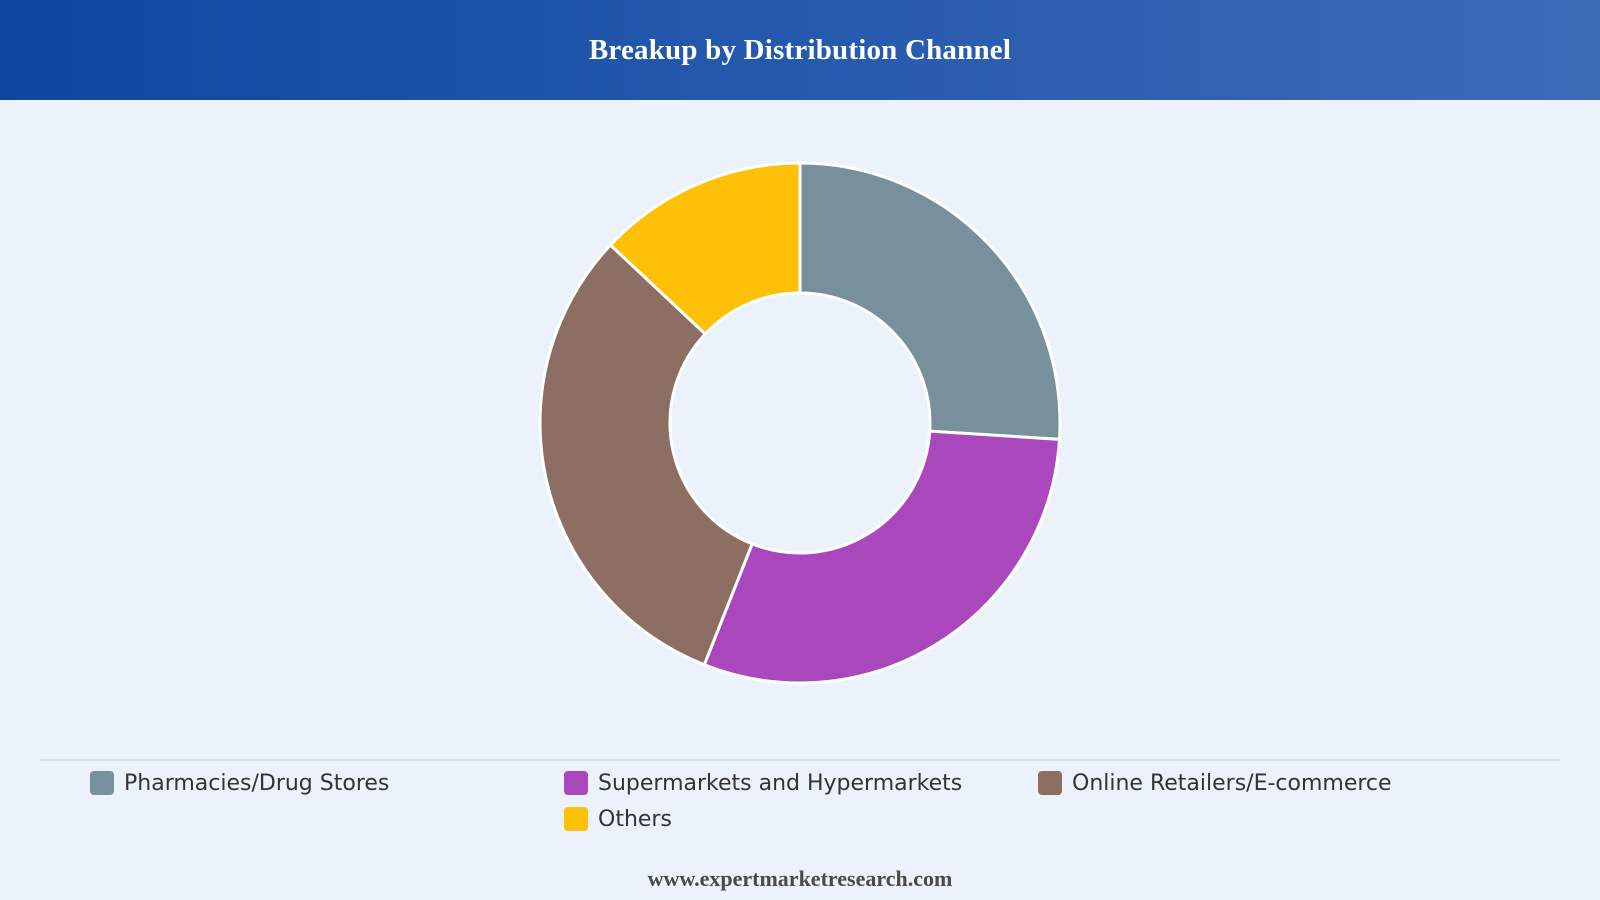 Image resolution: width=1600 pixels, height=900 pixels. Describe the element at coordinates (1232, 783) in the screenshot. I see `legend-label: Online Retailers/E-commerce` at that location.